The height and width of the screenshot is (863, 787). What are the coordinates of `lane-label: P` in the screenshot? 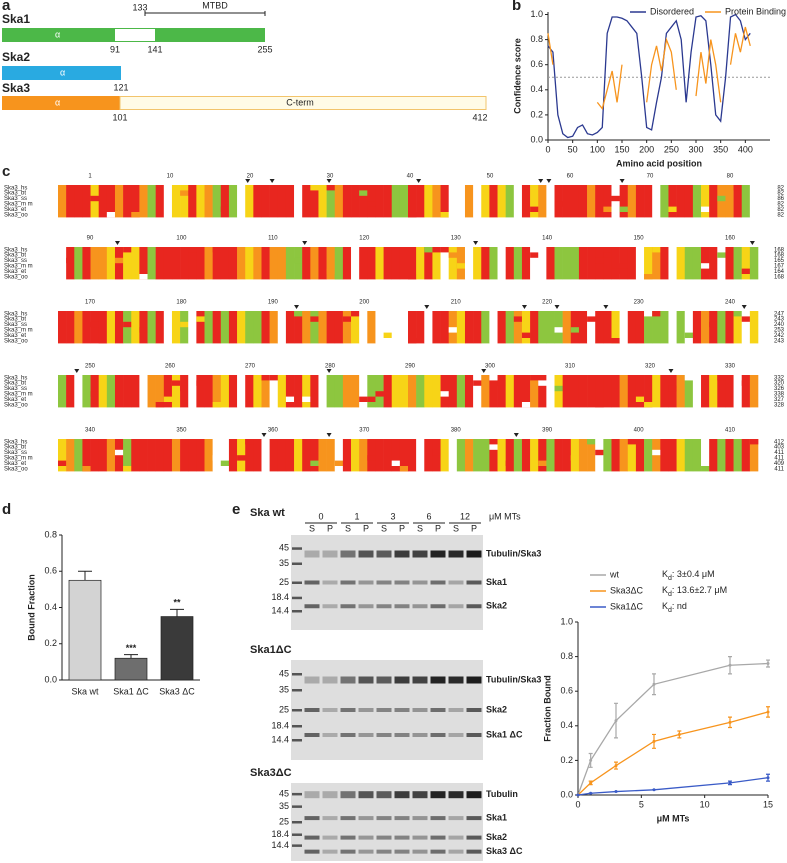 It's located at (438, 528).